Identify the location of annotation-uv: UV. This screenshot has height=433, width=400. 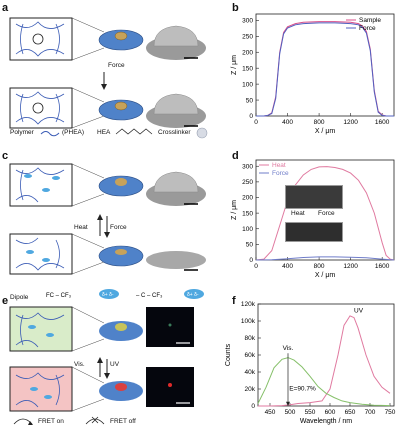
(359, 311).